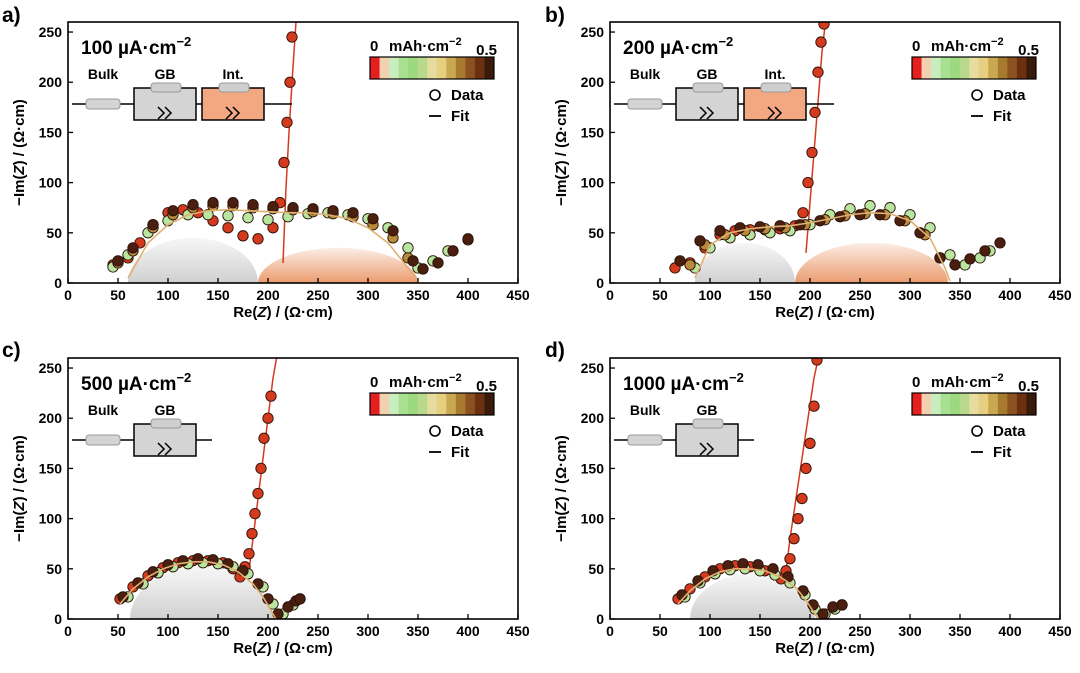 The image size is (1080, 673). Describe the element at coordinates (338, 265) in the screenshot. I see `interface-region-shading` at that location.